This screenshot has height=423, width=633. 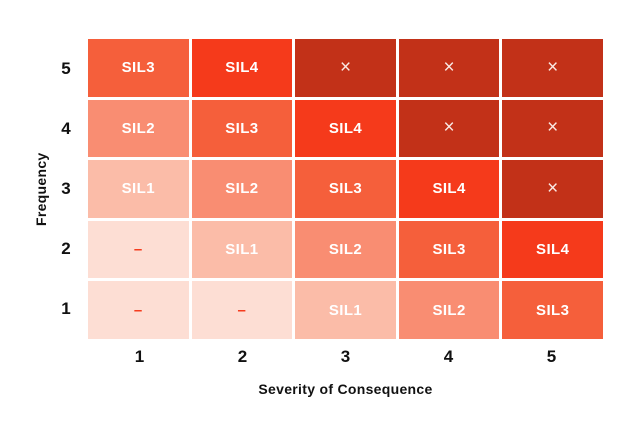 I want to click on matrix-cell-f3-s1: SIL1, so click(x=138, y=189).